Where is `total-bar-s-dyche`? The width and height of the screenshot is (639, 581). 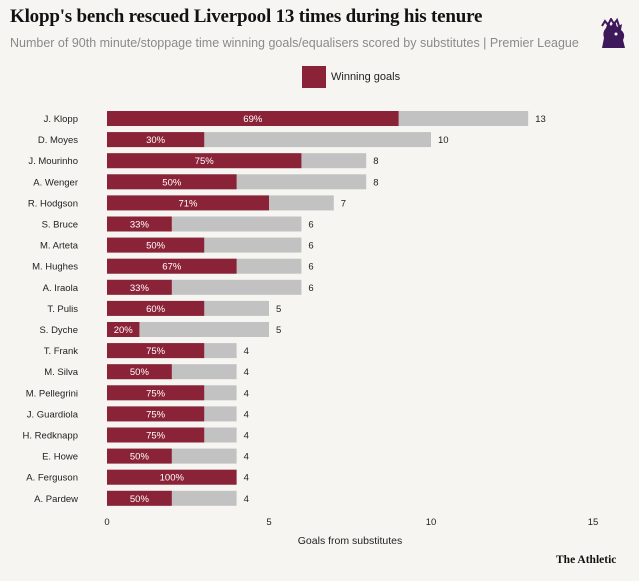 total-bar-s-dyche is located at coordinates (188, 329).